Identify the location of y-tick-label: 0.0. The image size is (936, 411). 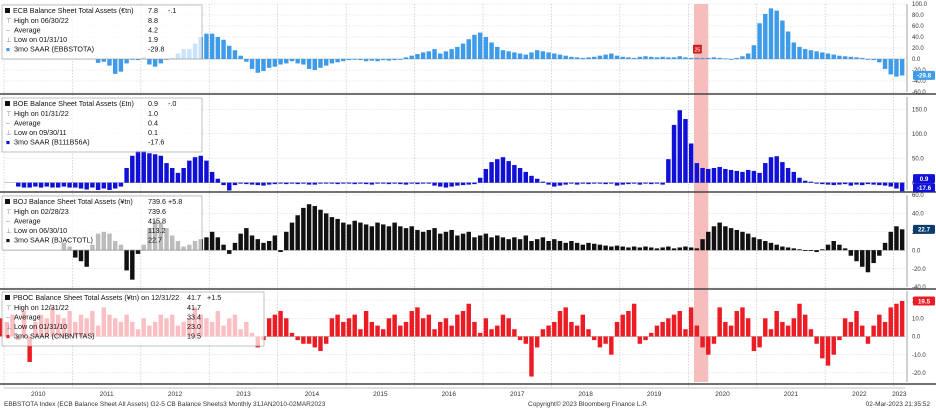
(916, 60).